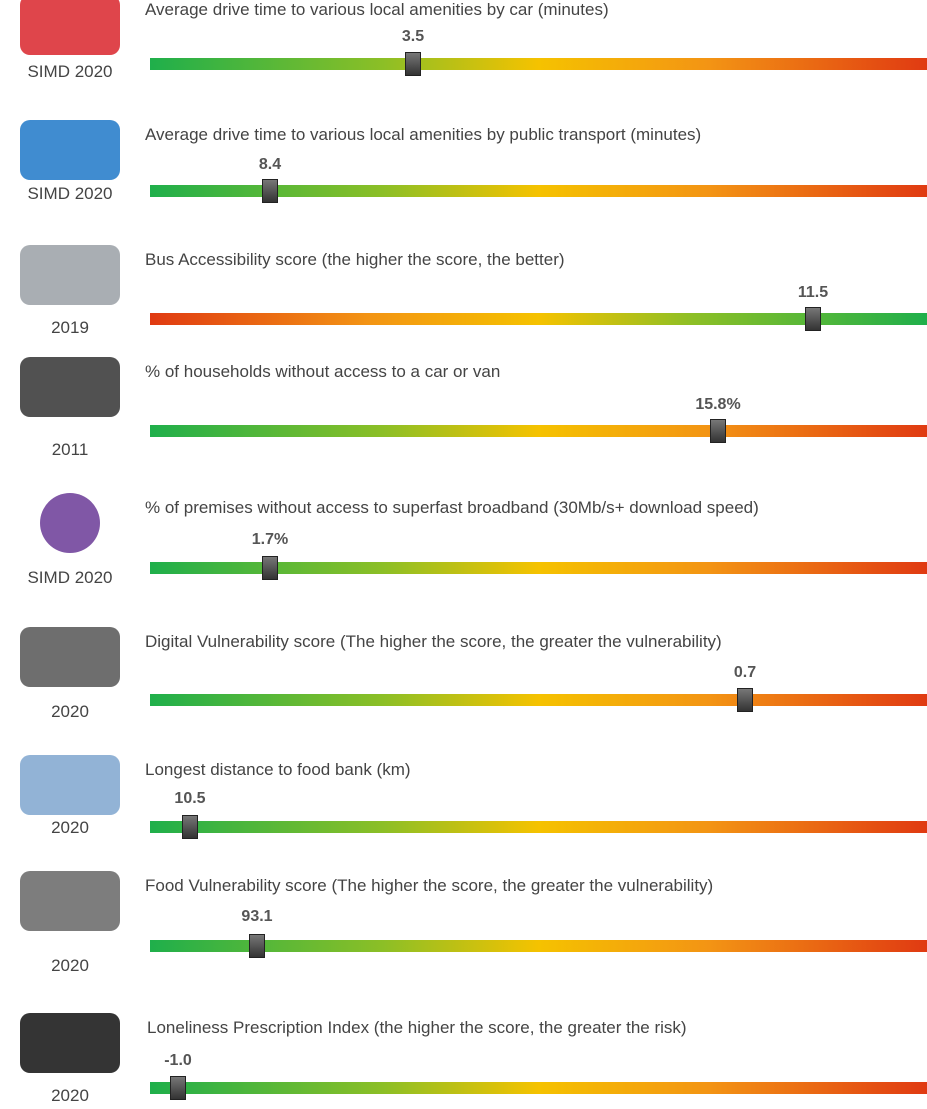 This screenshot has height=1109, width=927. Describe the element at coordinates (178, 1060) in the screenshot. I see `value-label: -1.0` at that location.